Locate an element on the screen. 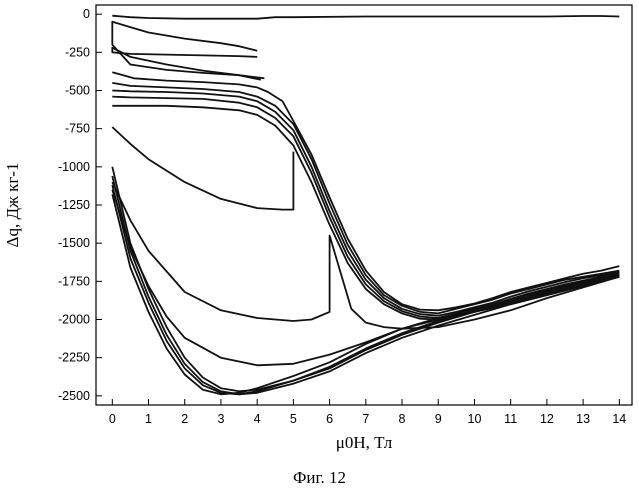  x-tick-label: 7 is located at coordinates (365, 419).